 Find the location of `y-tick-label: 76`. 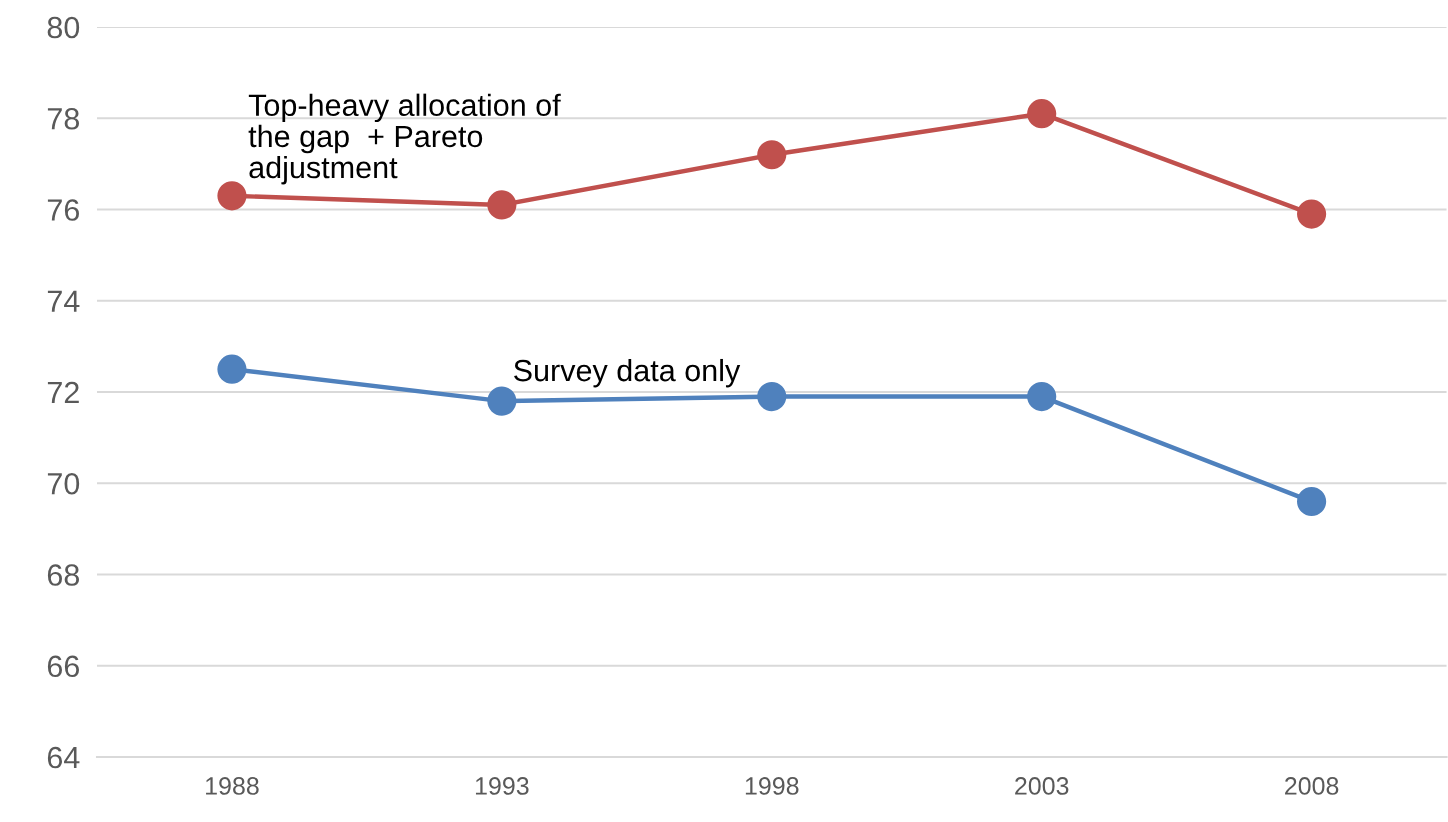

y-tick-label: 76 is located at coordinates (63, 210).